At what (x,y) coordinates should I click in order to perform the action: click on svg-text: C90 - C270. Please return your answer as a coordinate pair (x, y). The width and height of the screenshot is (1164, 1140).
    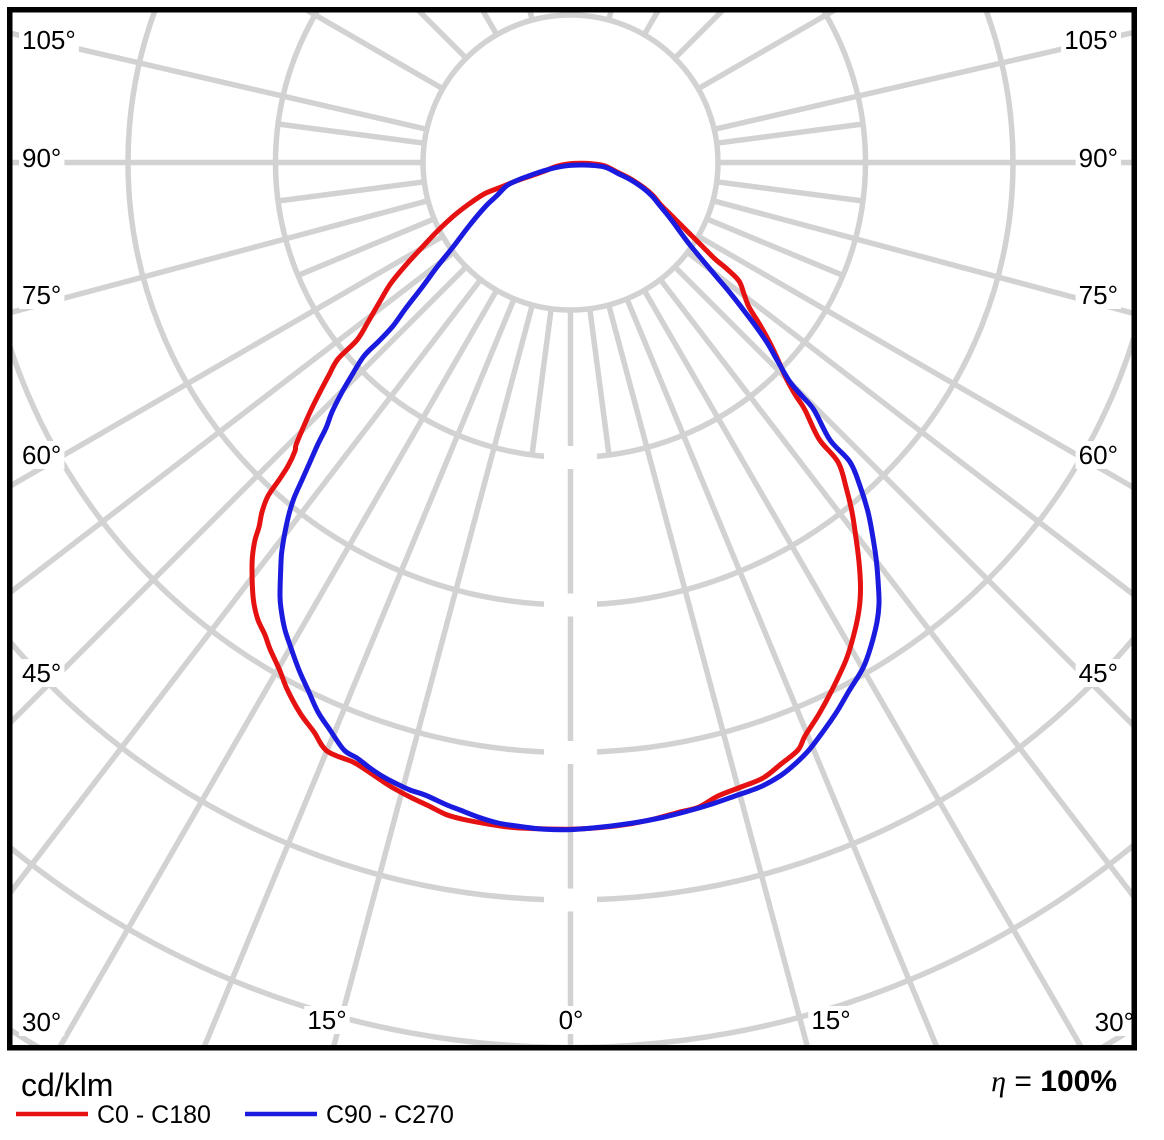
    Looking at the image, I should click on (390, 1115).